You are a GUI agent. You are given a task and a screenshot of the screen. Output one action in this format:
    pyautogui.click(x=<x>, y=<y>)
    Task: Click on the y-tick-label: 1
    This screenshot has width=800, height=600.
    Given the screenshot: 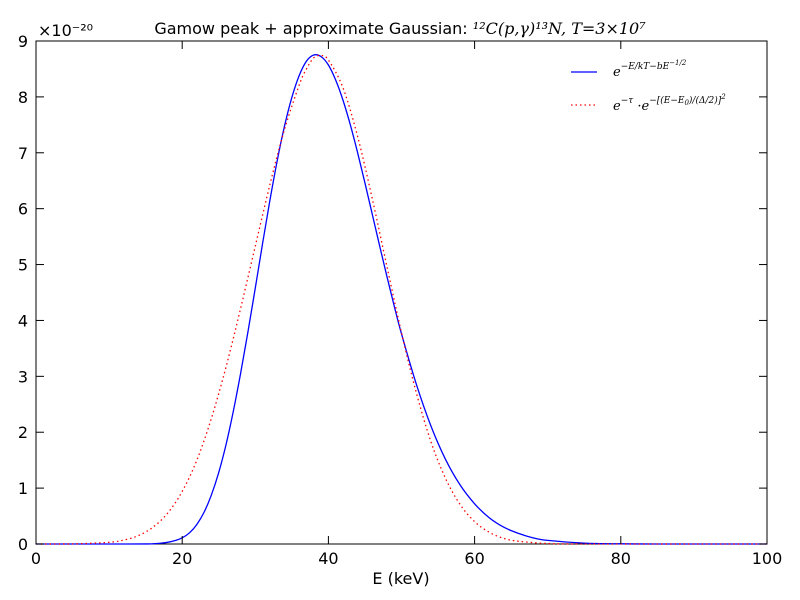 What is the action you would take?
    pyautogui.click(x=23, y=488)
    